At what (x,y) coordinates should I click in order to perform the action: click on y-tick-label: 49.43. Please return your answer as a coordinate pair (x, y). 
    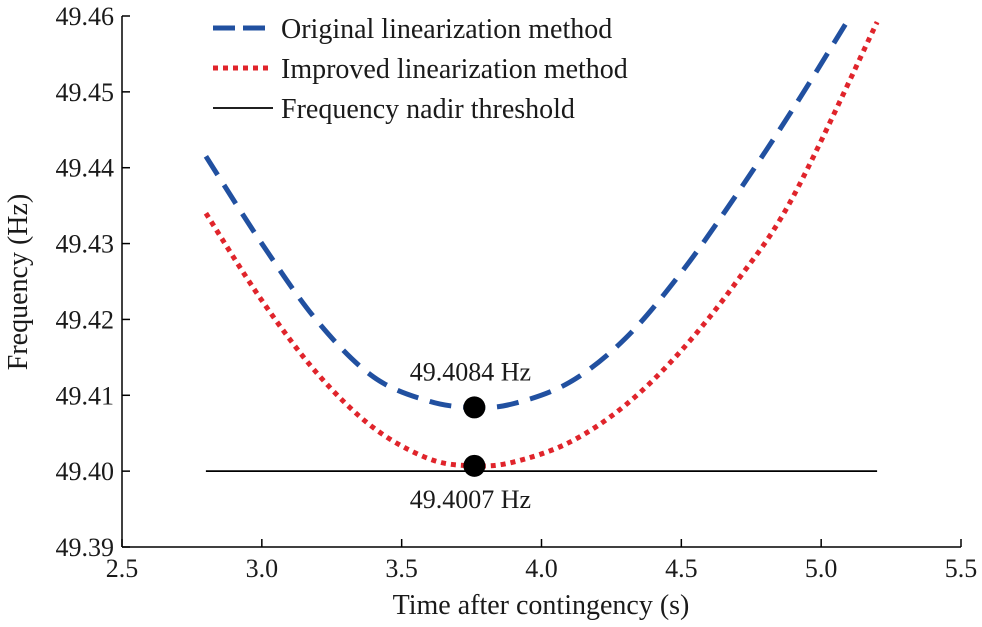
    Looking at the image, I should click on (85, 244).